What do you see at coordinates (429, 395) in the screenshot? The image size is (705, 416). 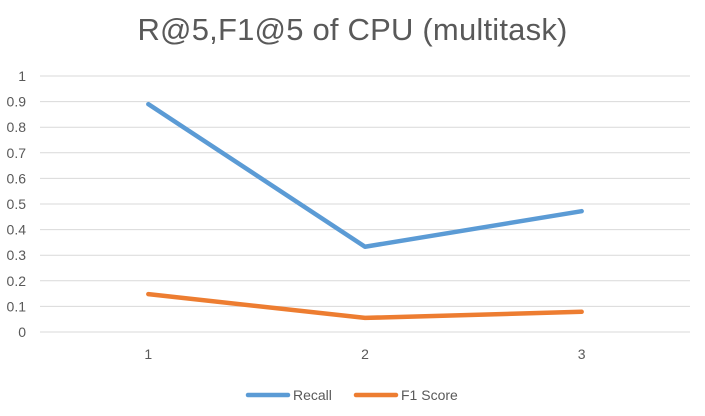 I see `legend-label: F1 Score` at bounding box center [429, 395].